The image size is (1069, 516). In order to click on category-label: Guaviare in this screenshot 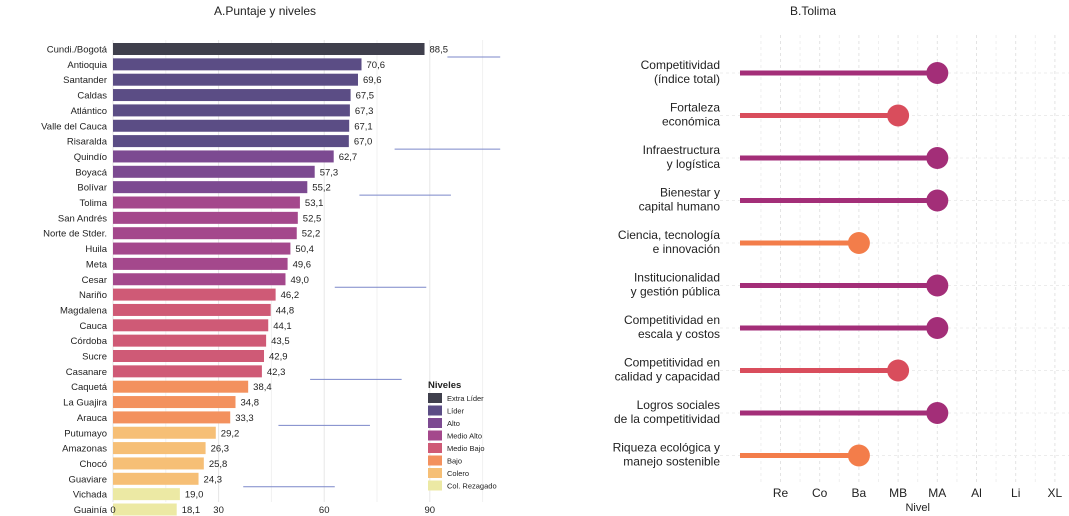, I will do `click(87, 479)`.